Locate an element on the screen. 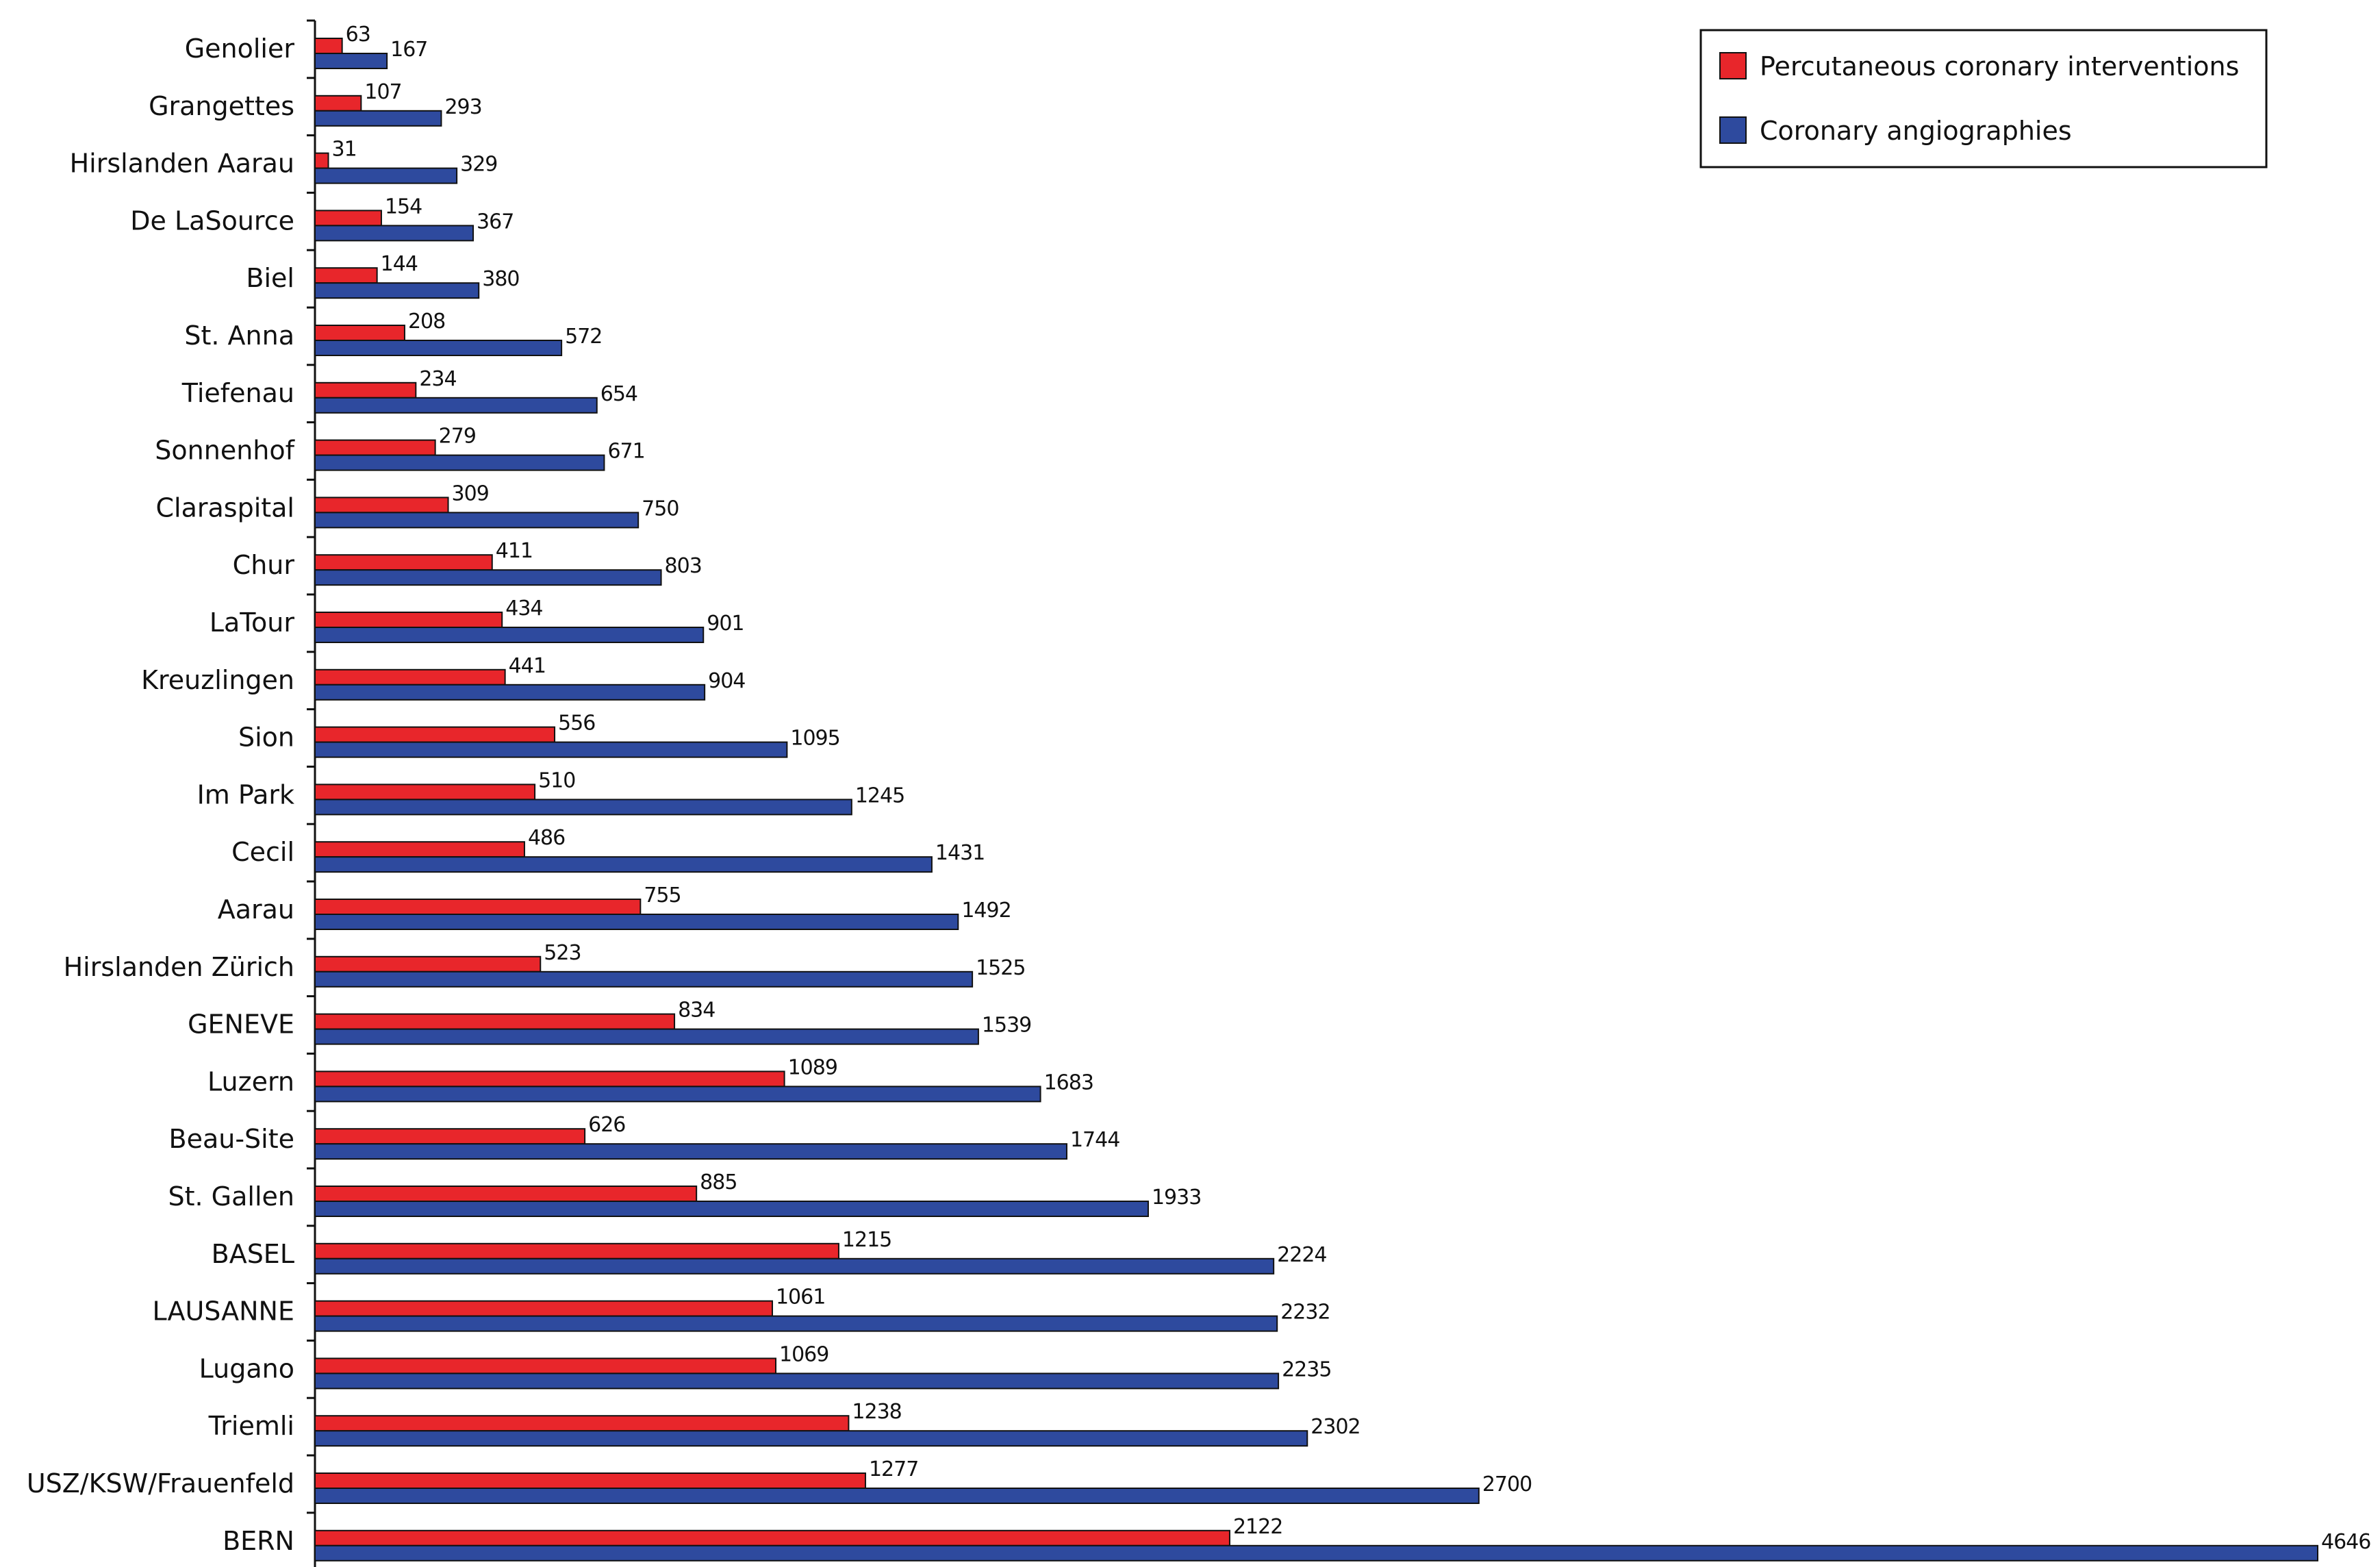 Image resolution: width=2380 pixels, height=1567 pixels. legend-swatch-pci is located at coordinates (1733, 65).